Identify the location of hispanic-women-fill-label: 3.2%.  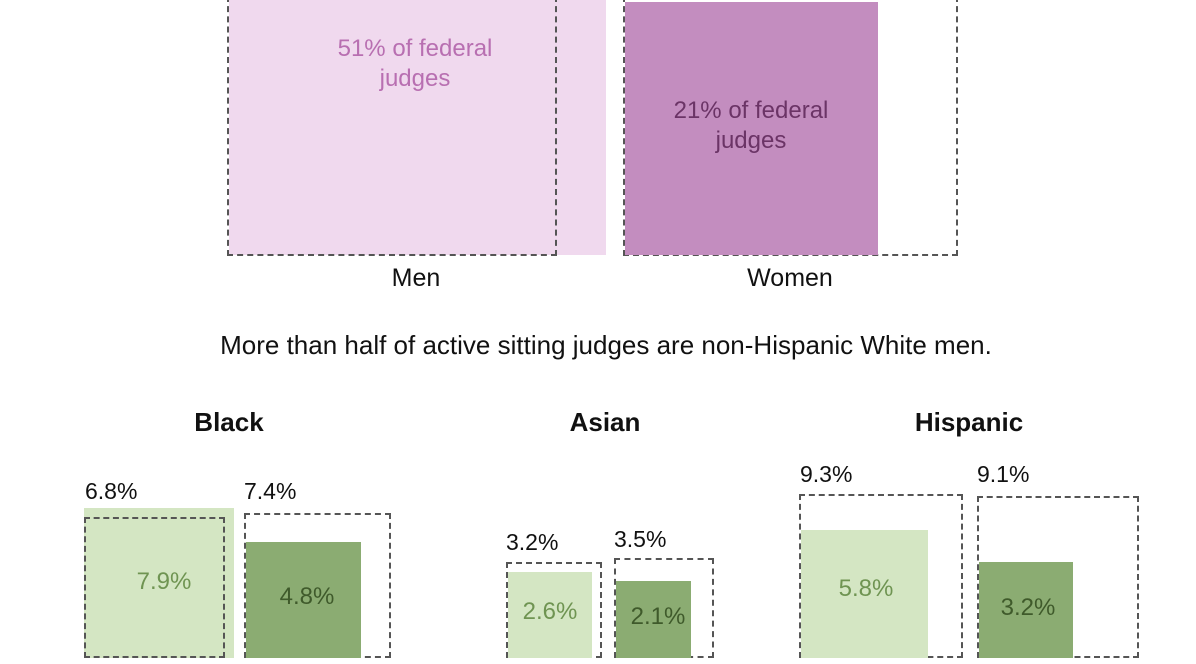
(1028, 608).